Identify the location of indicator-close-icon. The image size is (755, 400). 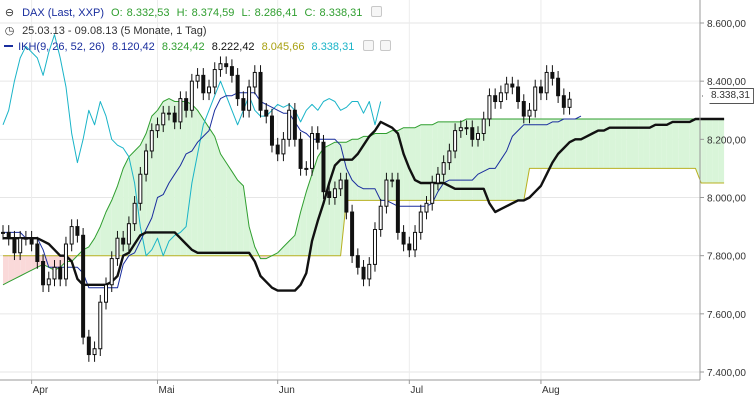
(386, 45).